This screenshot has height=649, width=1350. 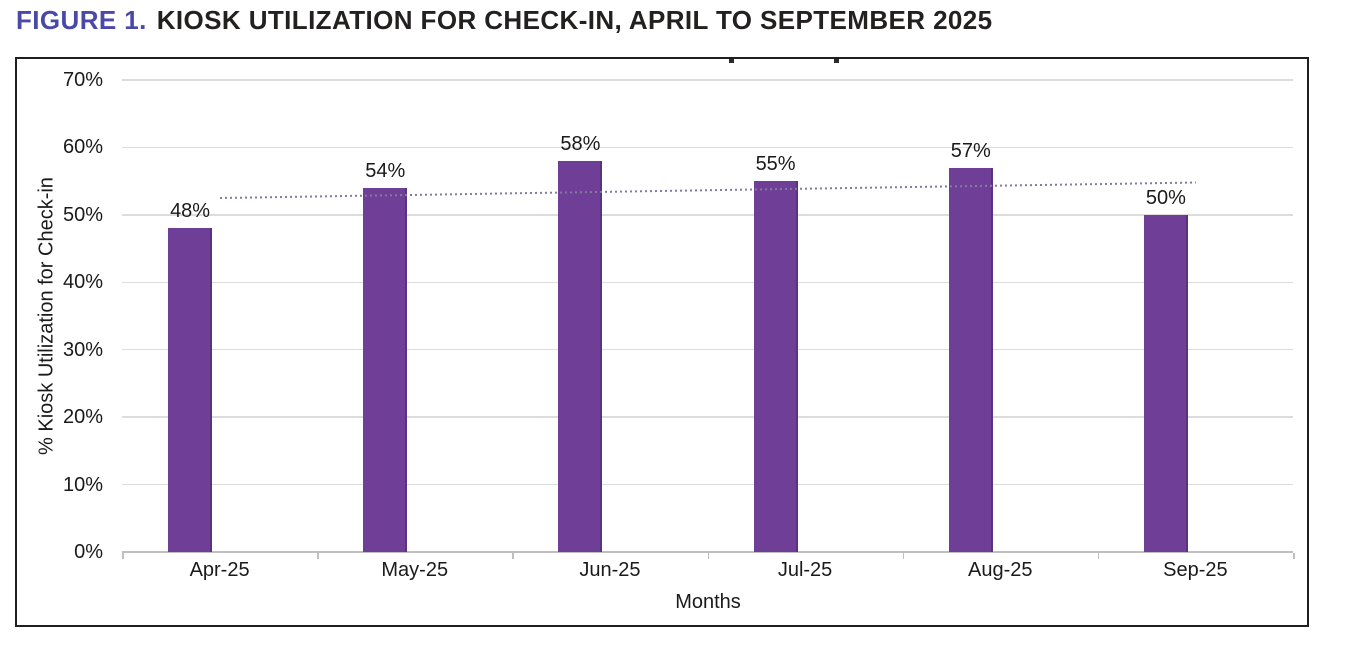 What do you see at coordinates (219, 570) in the screenshot?
I see `x-tick-label: Apr-25` at bounding box center [219, 570].